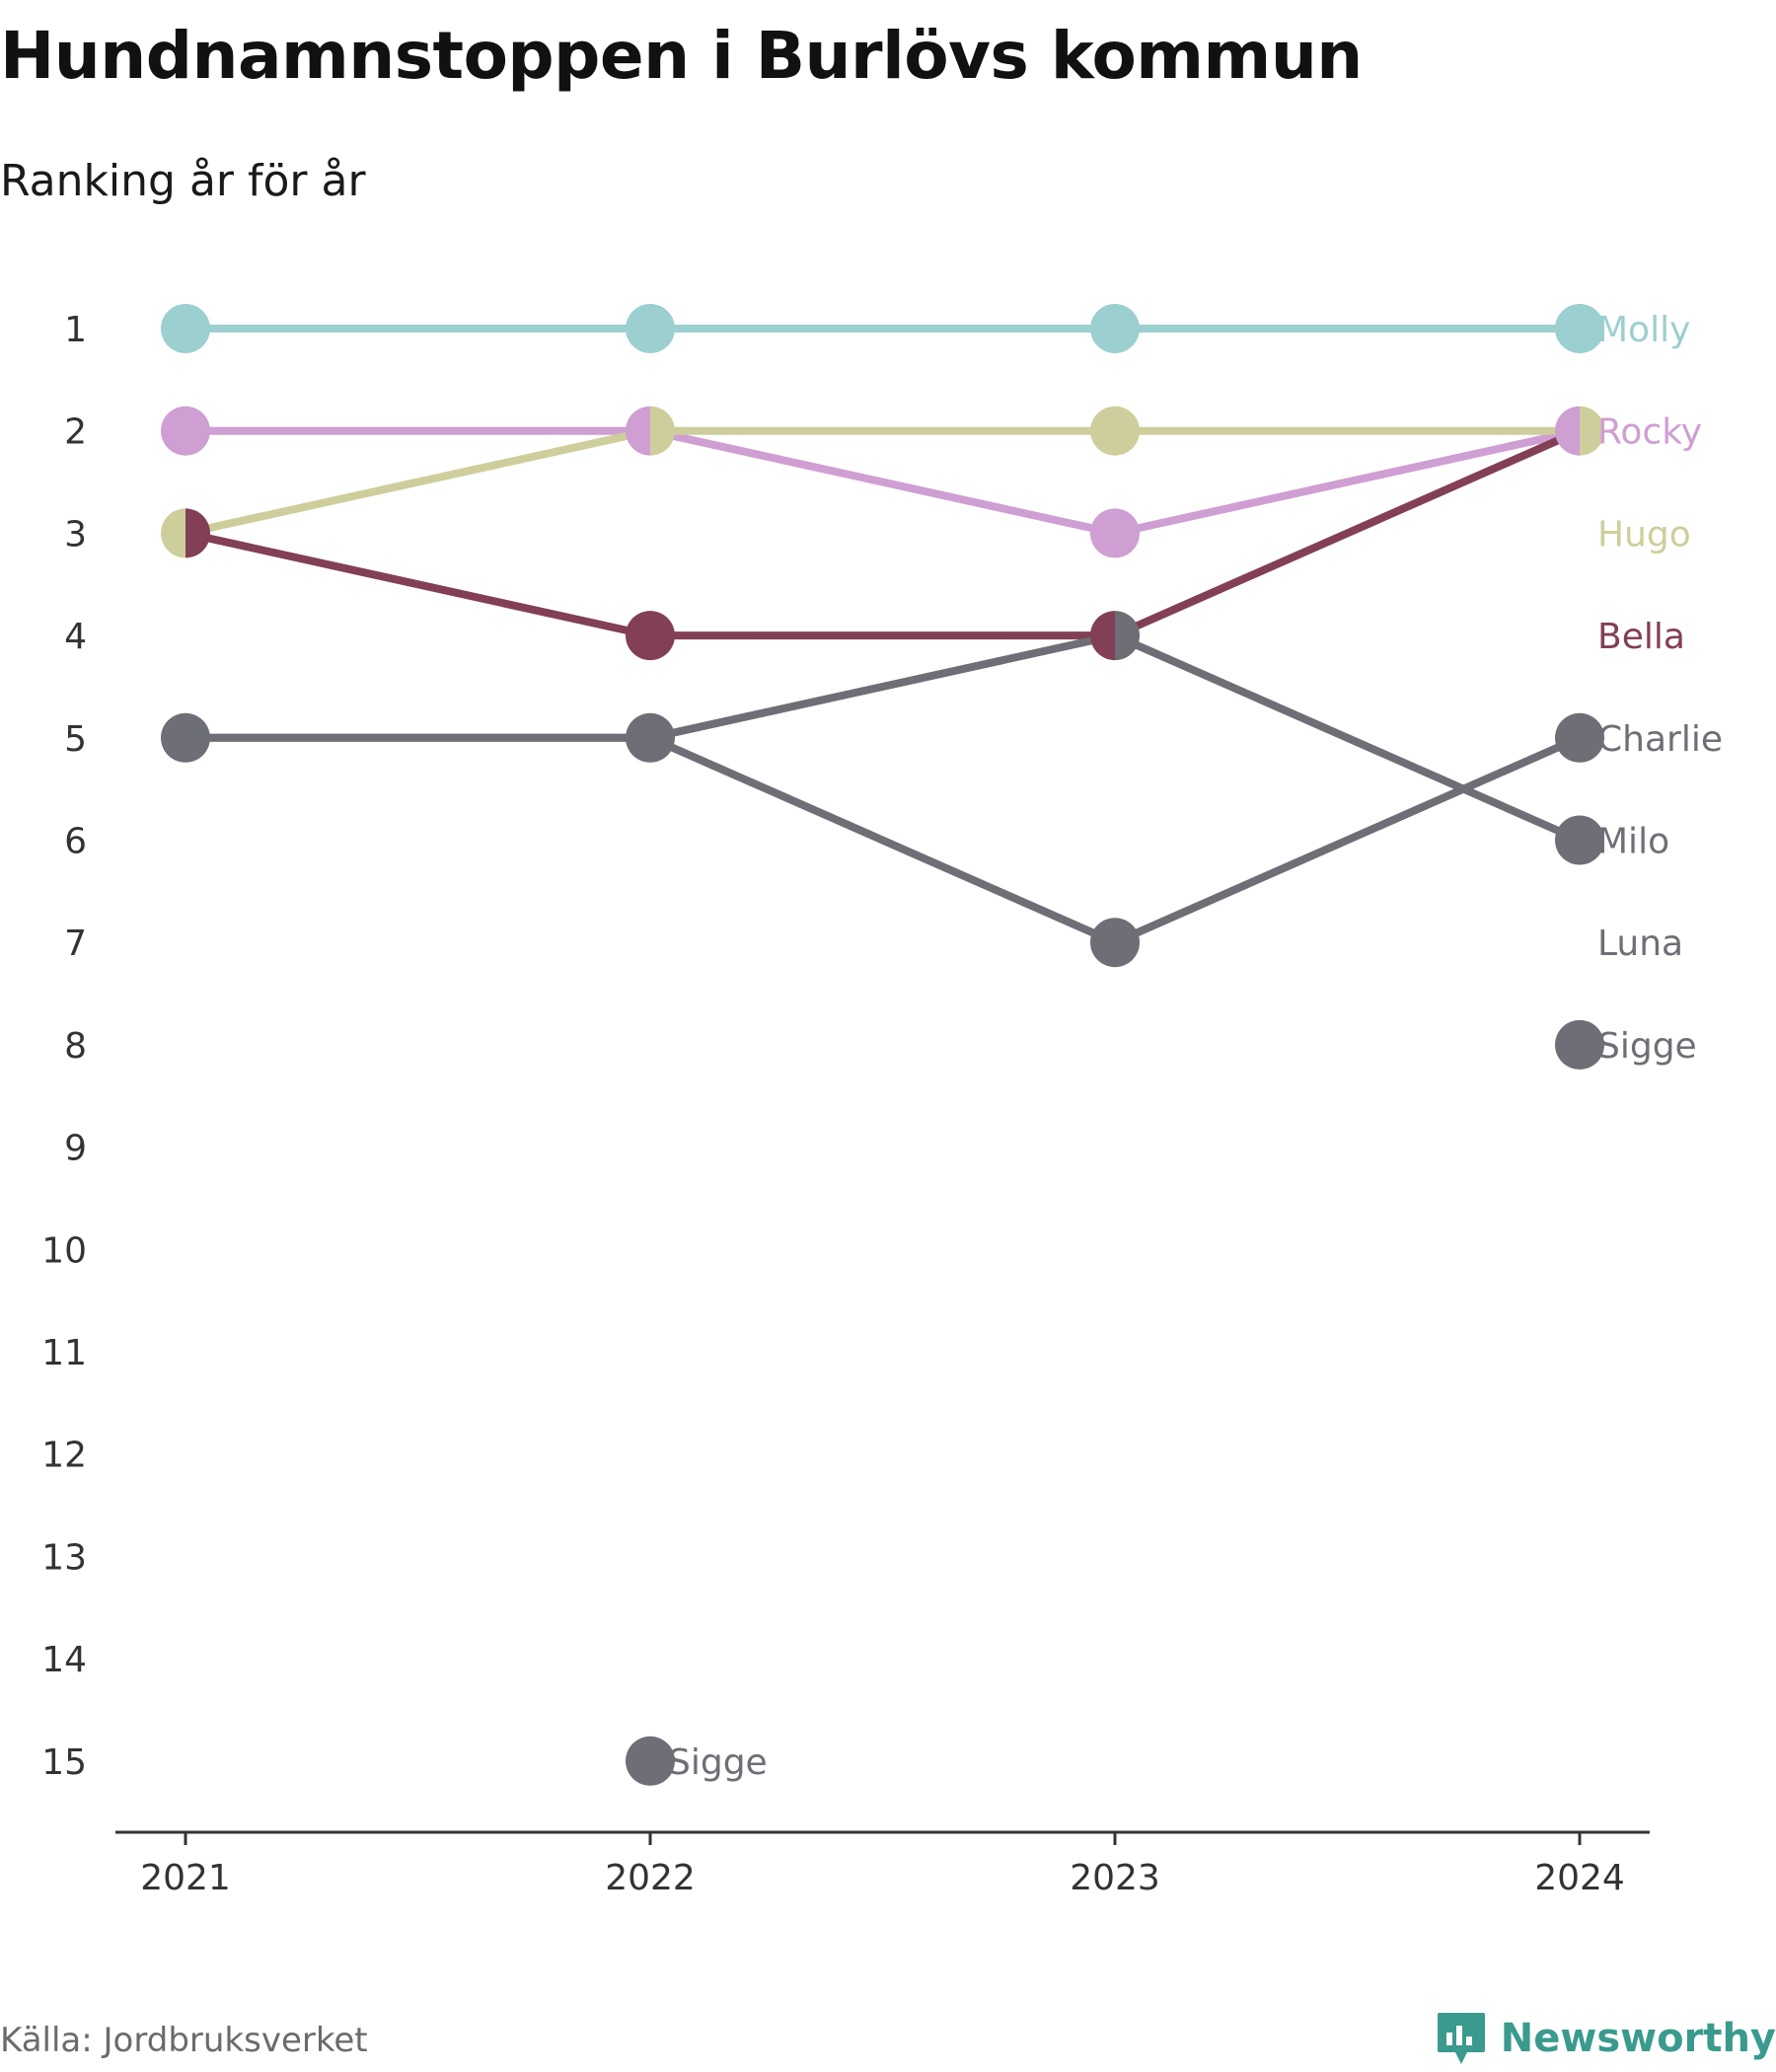 The width and height of the screenshot is (1776, 2072). Describe the element at coordinates (1580, 1878) in the screenshot. I see `x-tick-label: 2024` at that location.